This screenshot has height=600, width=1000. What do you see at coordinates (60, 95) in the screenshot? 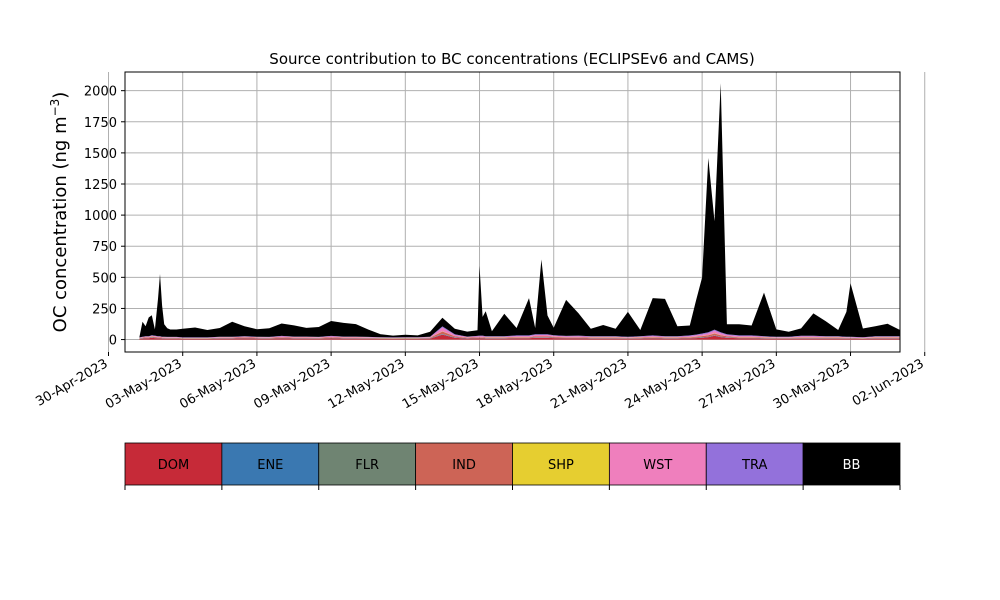
I see `y-axis-label-suffix: )` at bounding box center [60, 95].